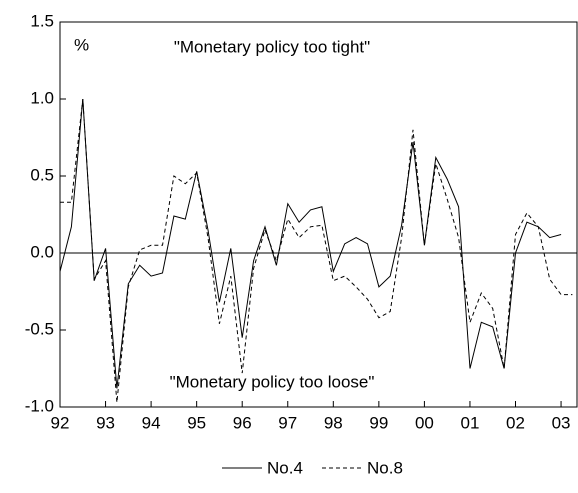  Describe the element at coordinates (561, 422) in the screenshot. I see `x-tick-label: 03` at that location.